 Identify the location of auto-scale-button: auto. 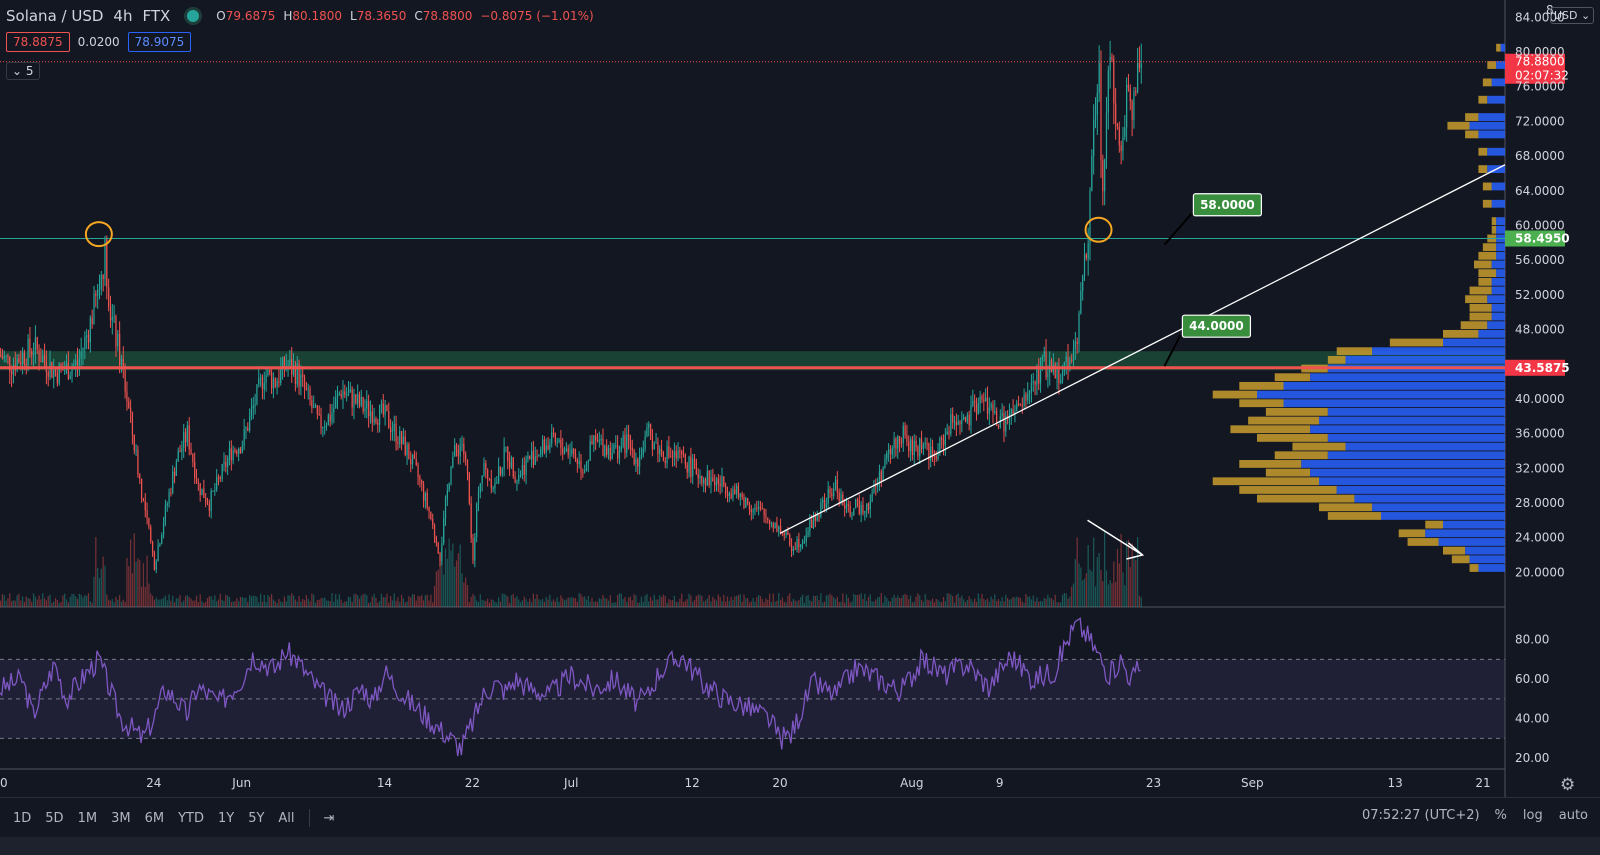
(1573, 815).